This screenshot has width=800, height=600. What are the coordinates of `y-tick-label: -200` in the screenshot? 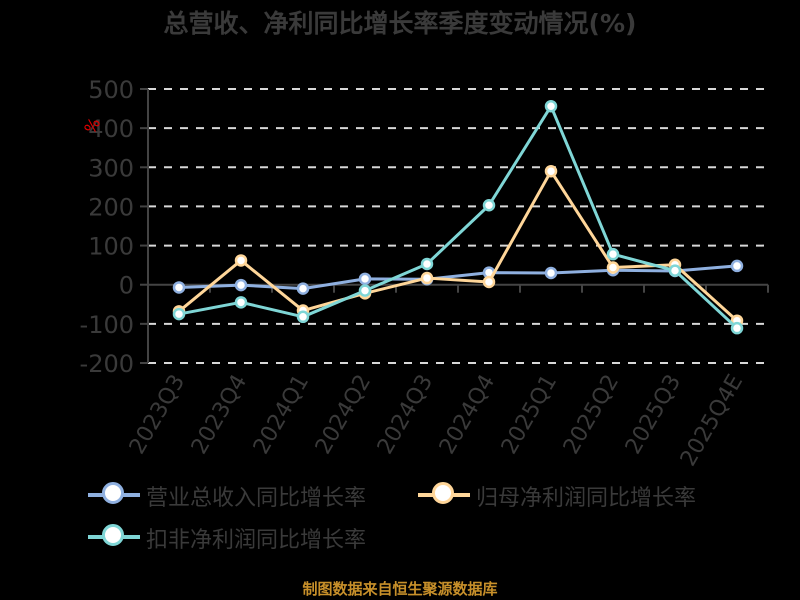 It's located at (107, 364).